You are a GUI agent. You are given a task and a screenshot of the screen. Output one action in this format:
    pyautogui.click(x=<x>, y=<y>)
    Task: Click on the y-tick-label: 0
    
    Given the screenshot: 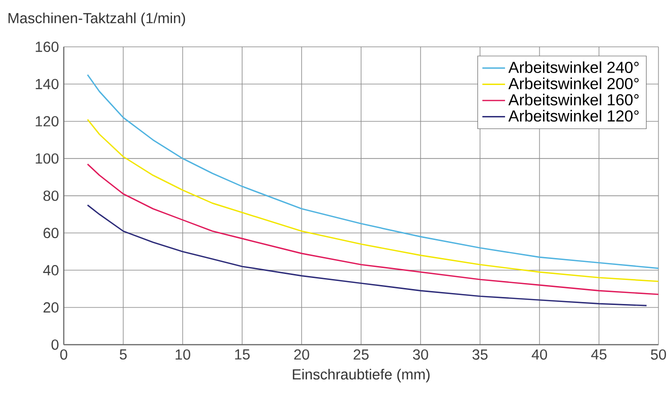 What is the action you would take?
    pyautogui.click(x=55, y=344)
    